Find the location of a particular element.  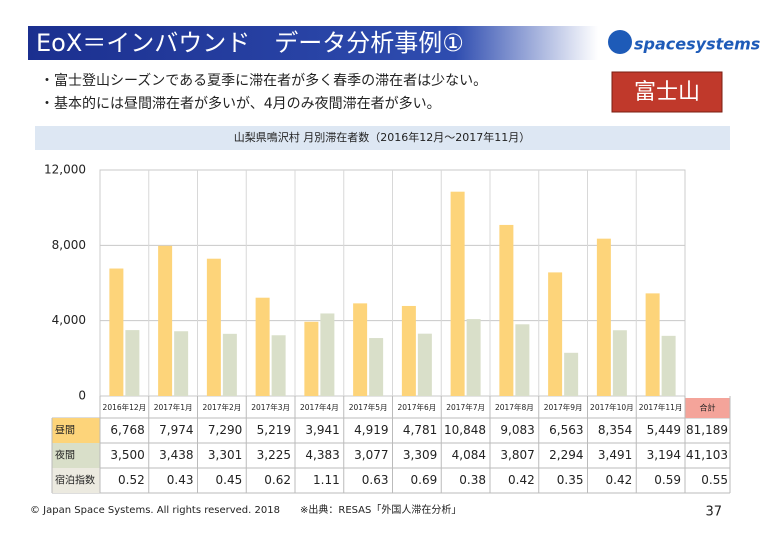

total-header: 合計 is located at coordinates (708, 408).